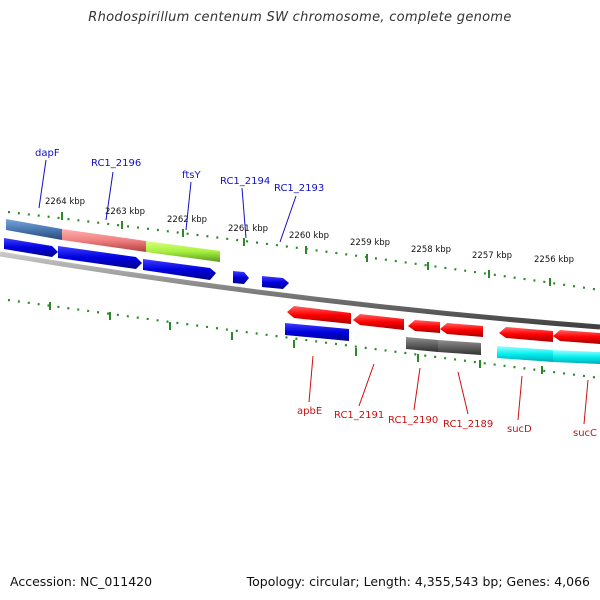 This screenshot has height=600, width=600. Describe the element at coordinates (370, 243) in the screenshot. I see `kbp-label: 2259 kbp` at that location.